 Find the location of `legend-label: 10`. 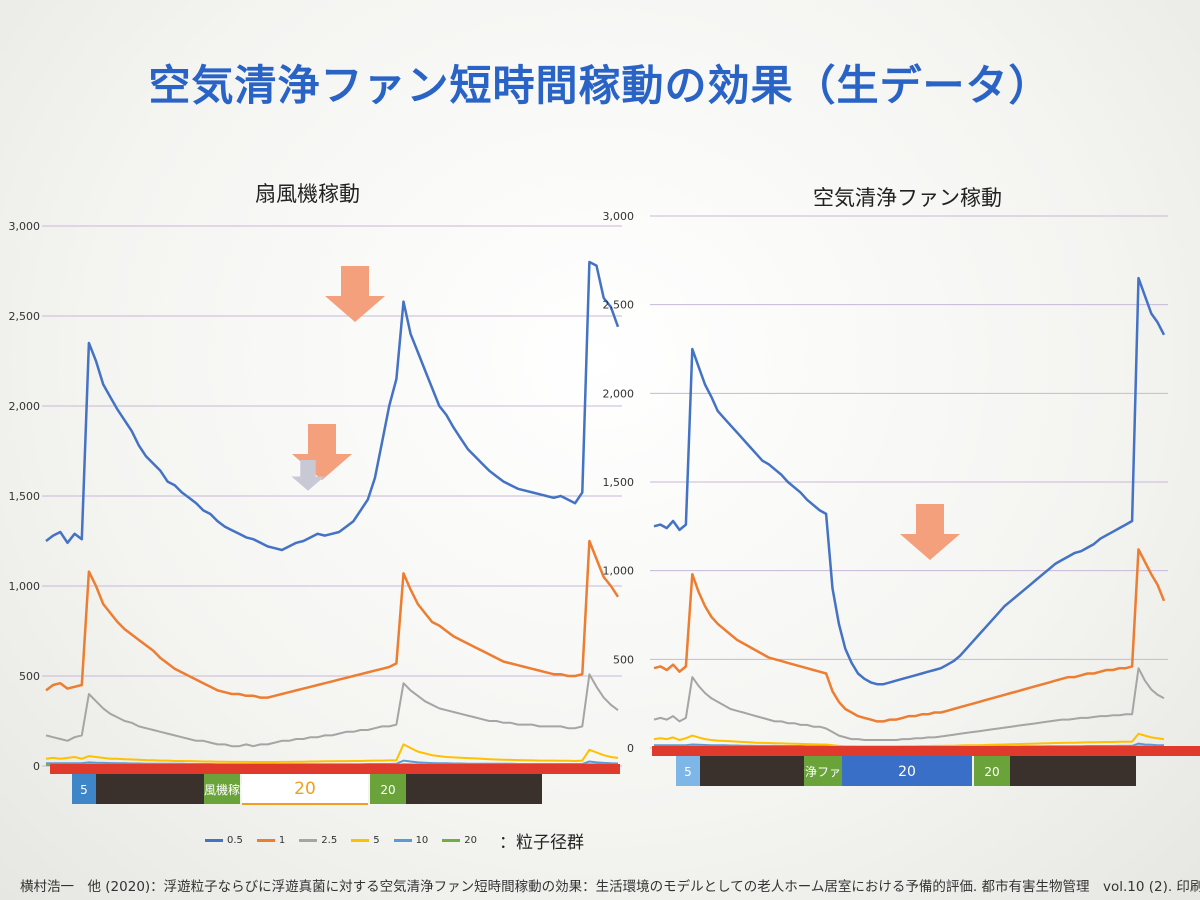

legend-label: 10 is located at coordinates (422, 840).